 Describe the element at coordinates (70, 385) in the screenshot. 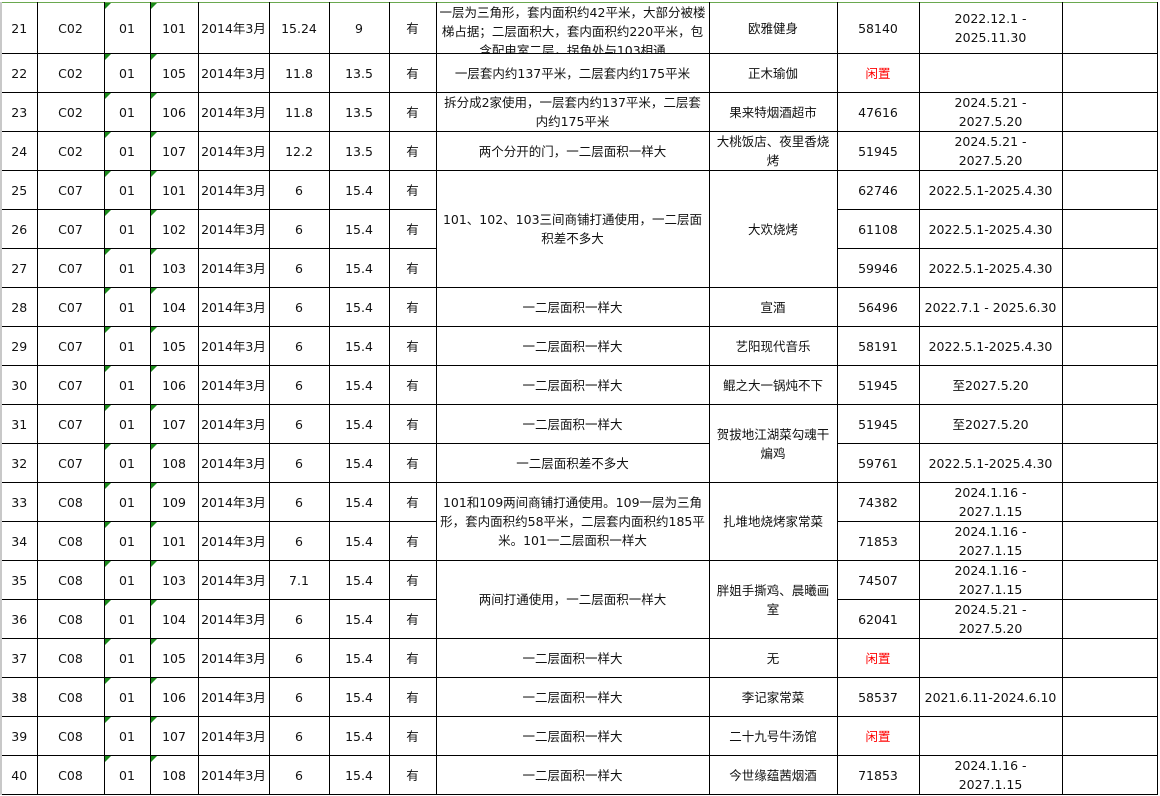

I see `building-cell: C07` at that location.